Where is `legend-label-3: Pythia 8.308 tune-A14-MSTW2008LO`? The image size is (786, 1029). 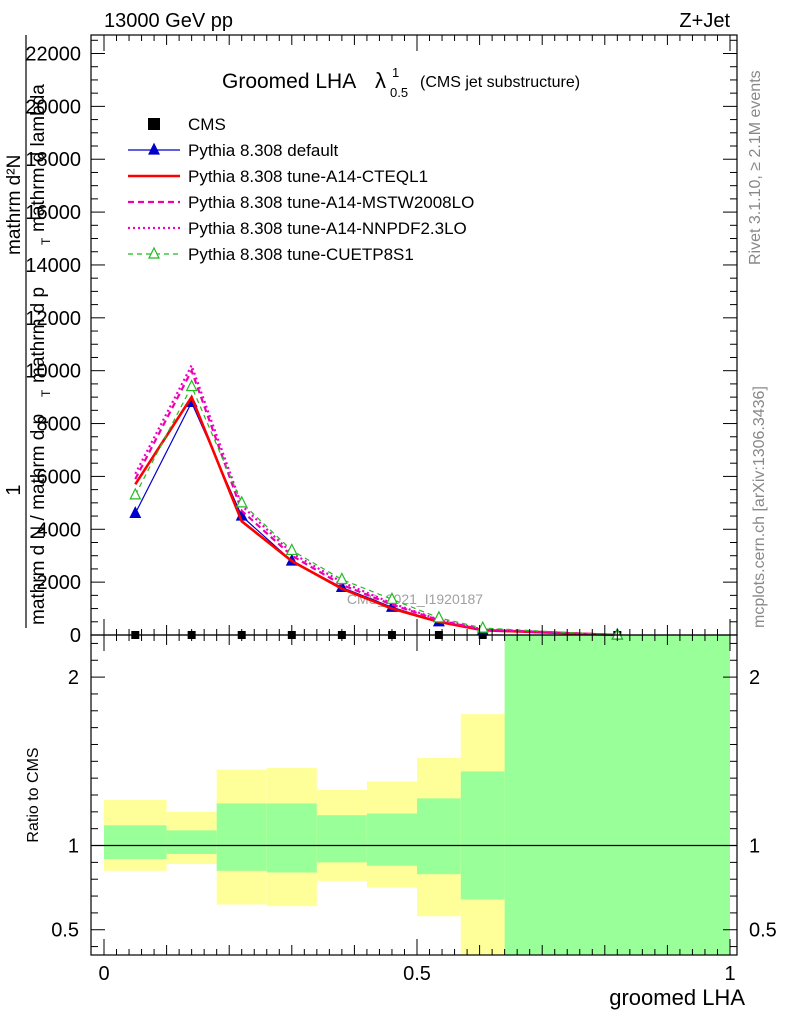
legend-label-3: Pythia 8.308 tune-A14-MSTW2008LO is located at coordinates (331, 202).